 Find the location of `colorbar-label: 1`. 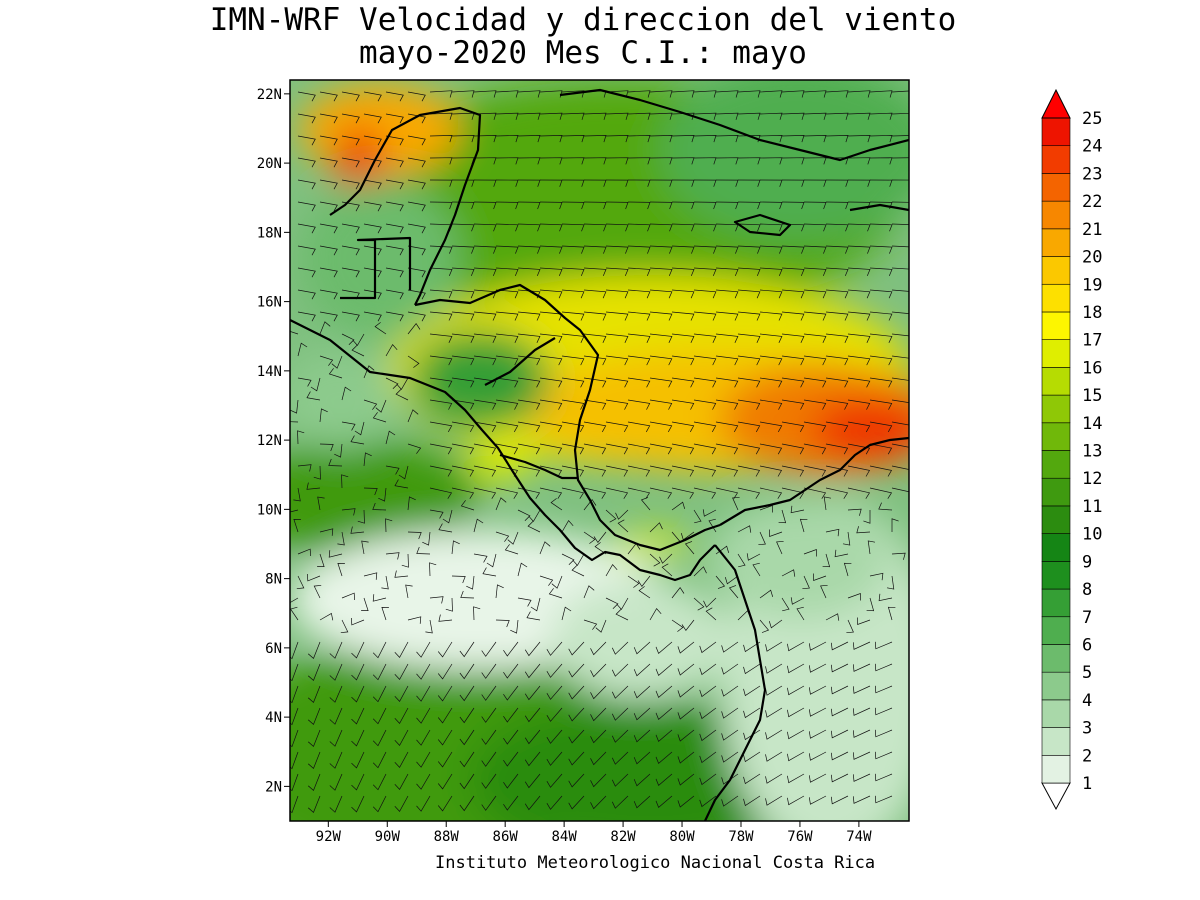

colorbar-label: 1 is located at coordinates (1087, 784).